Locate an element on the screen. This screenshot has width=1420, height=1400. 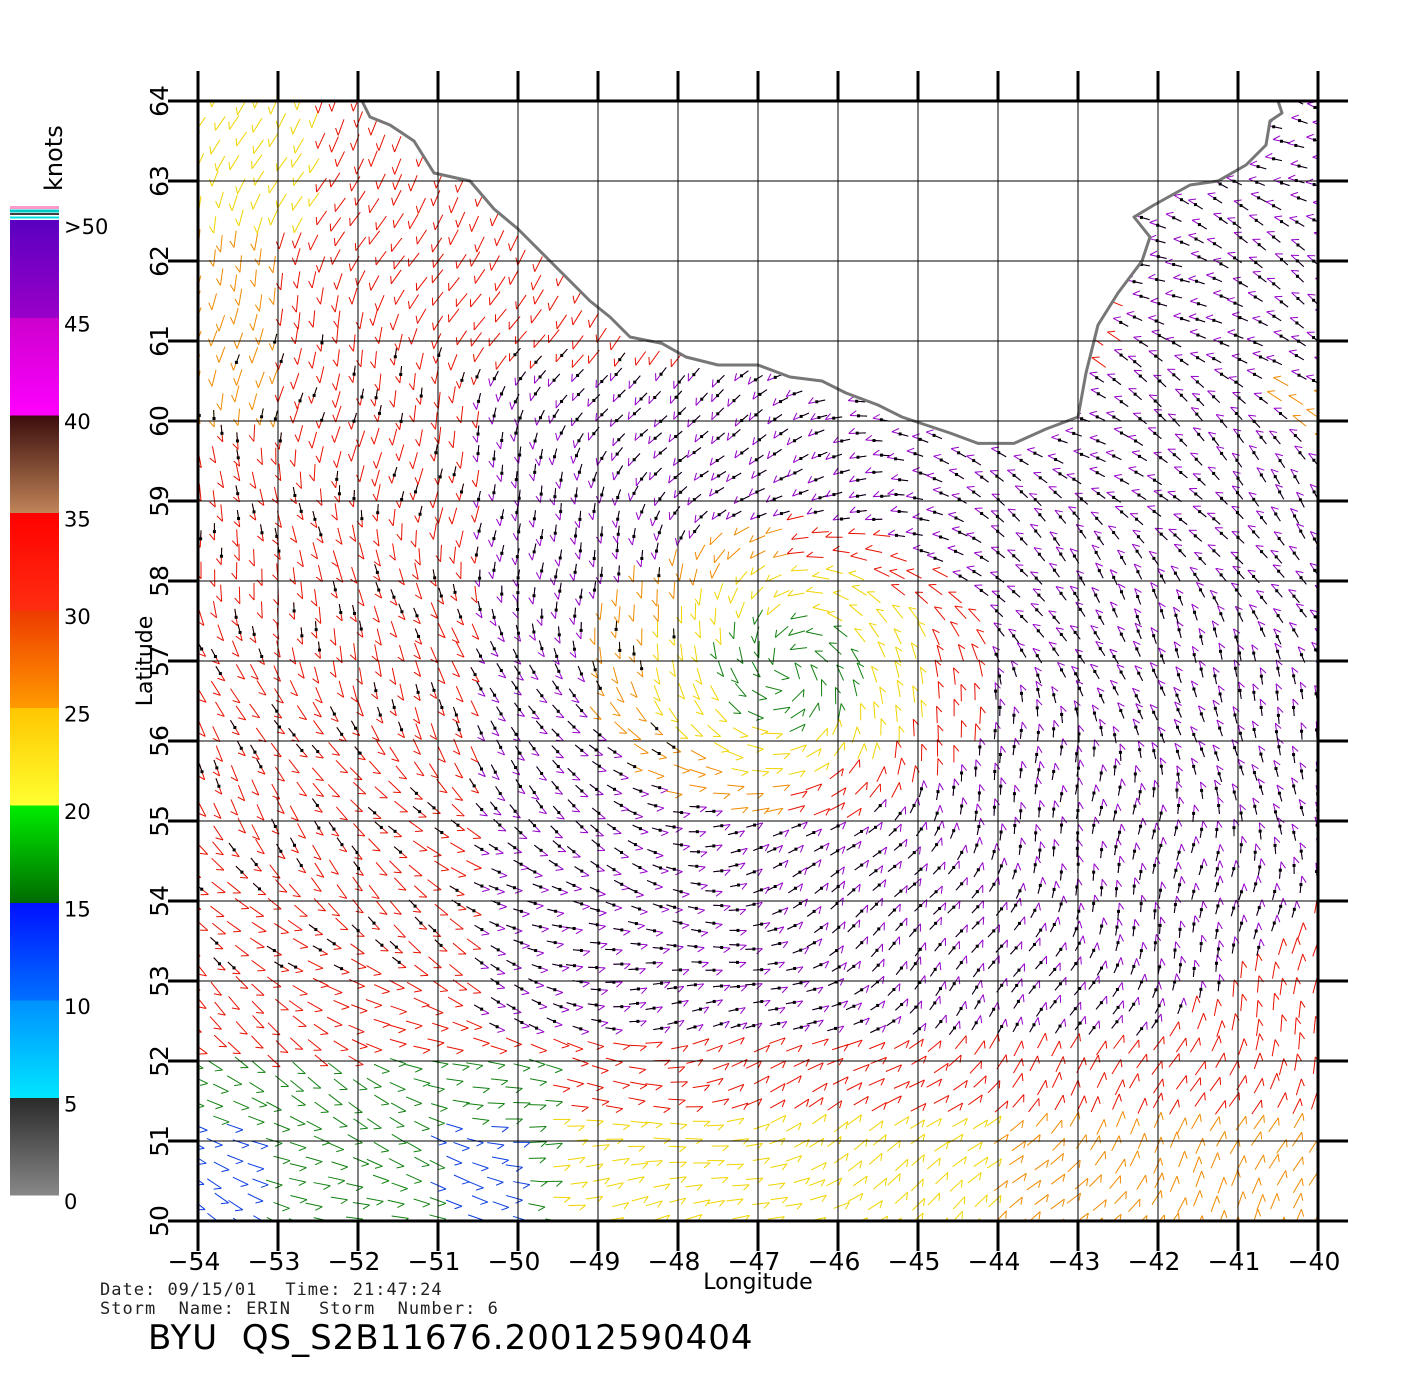
legend-tick-label: 45 is located at coordinates (77, 325).